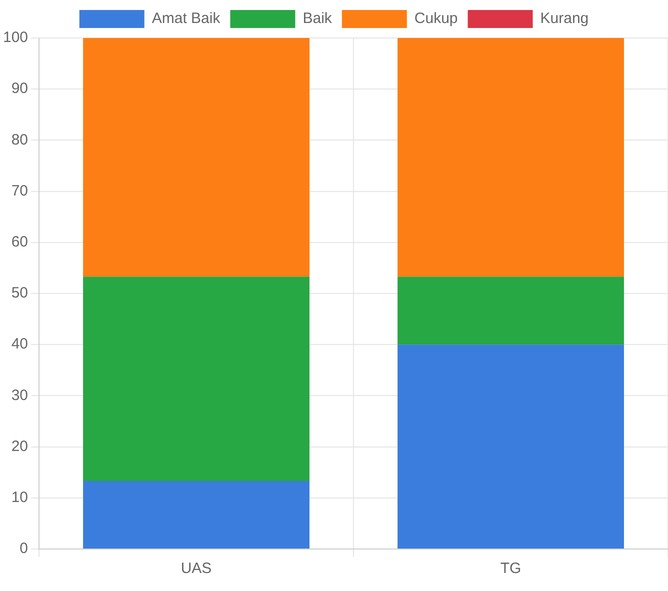 The height and width of the screenshot is (591, 668). Describe the element at coordinates (19, 242) in the screenshot. I see `y-tick-label: 60` at that location.